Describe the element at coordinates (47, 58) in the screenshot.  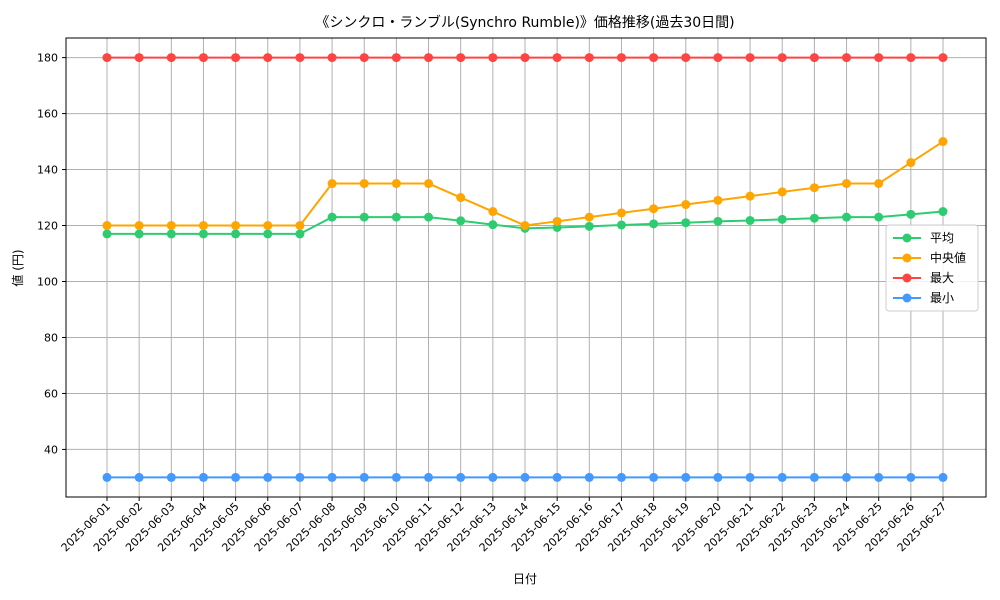
I see `y-tick-label: 180` at that location.